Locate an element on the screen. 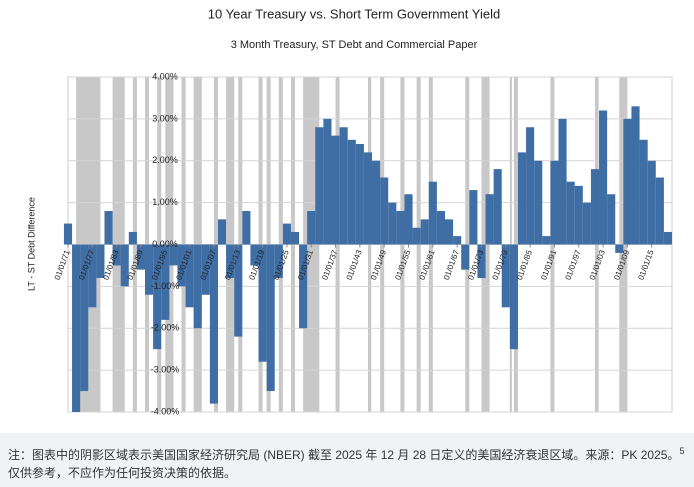  y-tick-label: 4.00% is located at coordinates (165, 76).